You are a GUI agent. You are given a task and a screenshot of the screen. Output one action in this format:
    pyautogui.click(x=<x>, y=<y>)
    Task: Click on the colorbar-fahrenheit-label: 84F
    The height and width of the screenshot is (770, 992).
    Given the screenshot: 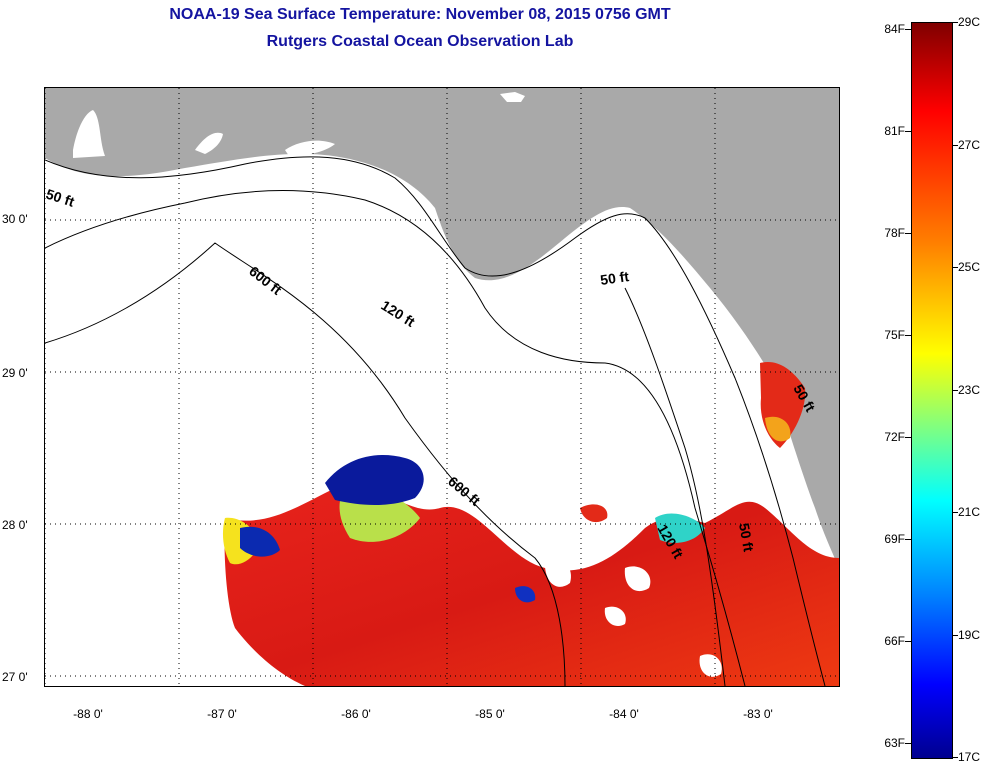 What is the action you would take?
    pyautogui.click(x=894, y=28)
    